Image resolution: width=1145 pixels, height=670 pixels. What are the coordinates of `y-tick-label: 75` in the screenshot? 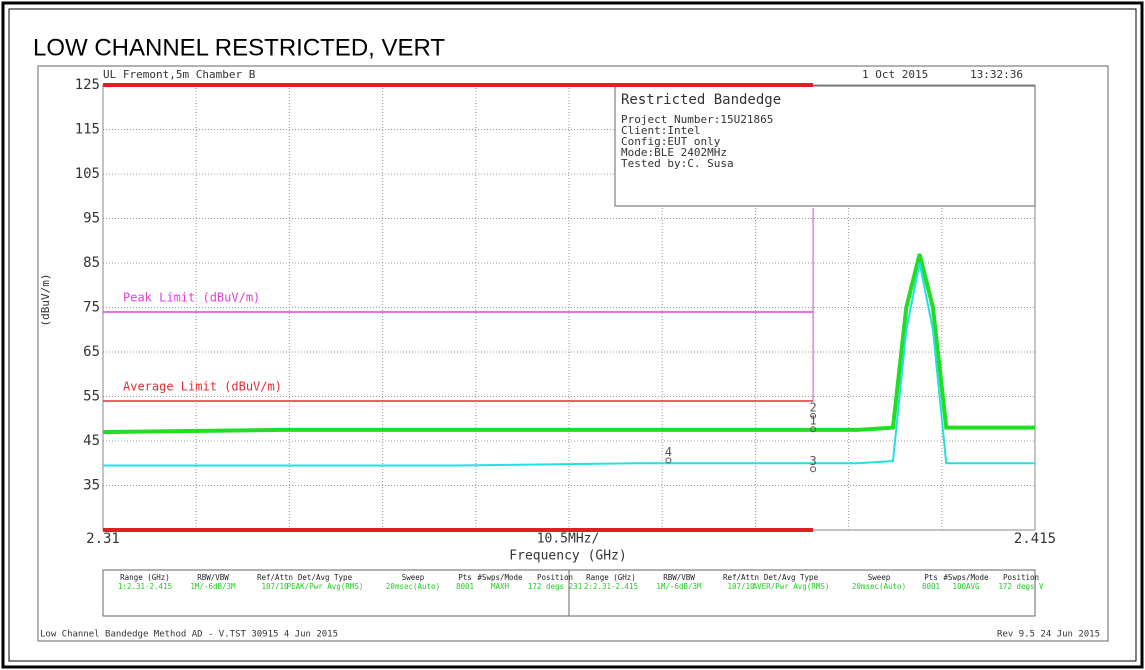 It's located at (91, 308).